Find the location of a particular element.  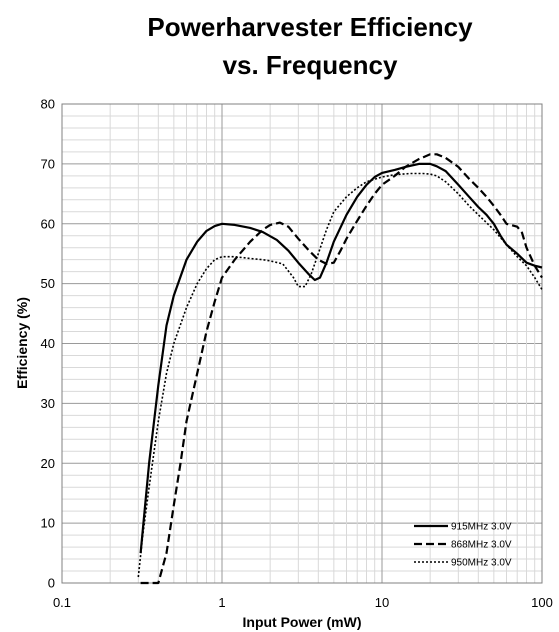

chart-title-line1: Powerharvester Efficiency is located at coordinates (310, 27).